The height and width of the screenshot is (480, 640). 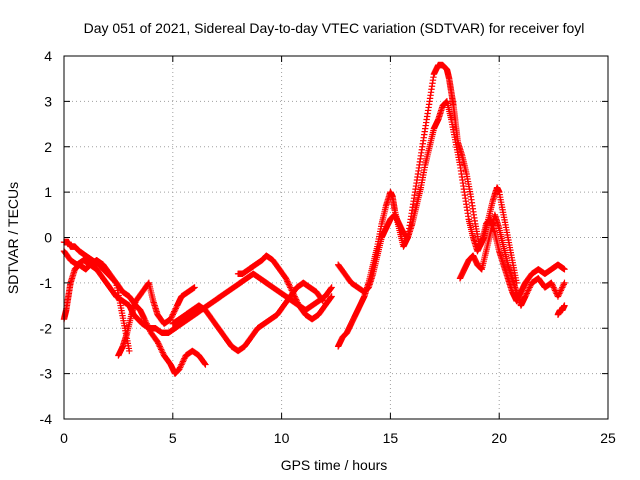 I want to click on x-tick-label: 10, so click(x=282, y=438).